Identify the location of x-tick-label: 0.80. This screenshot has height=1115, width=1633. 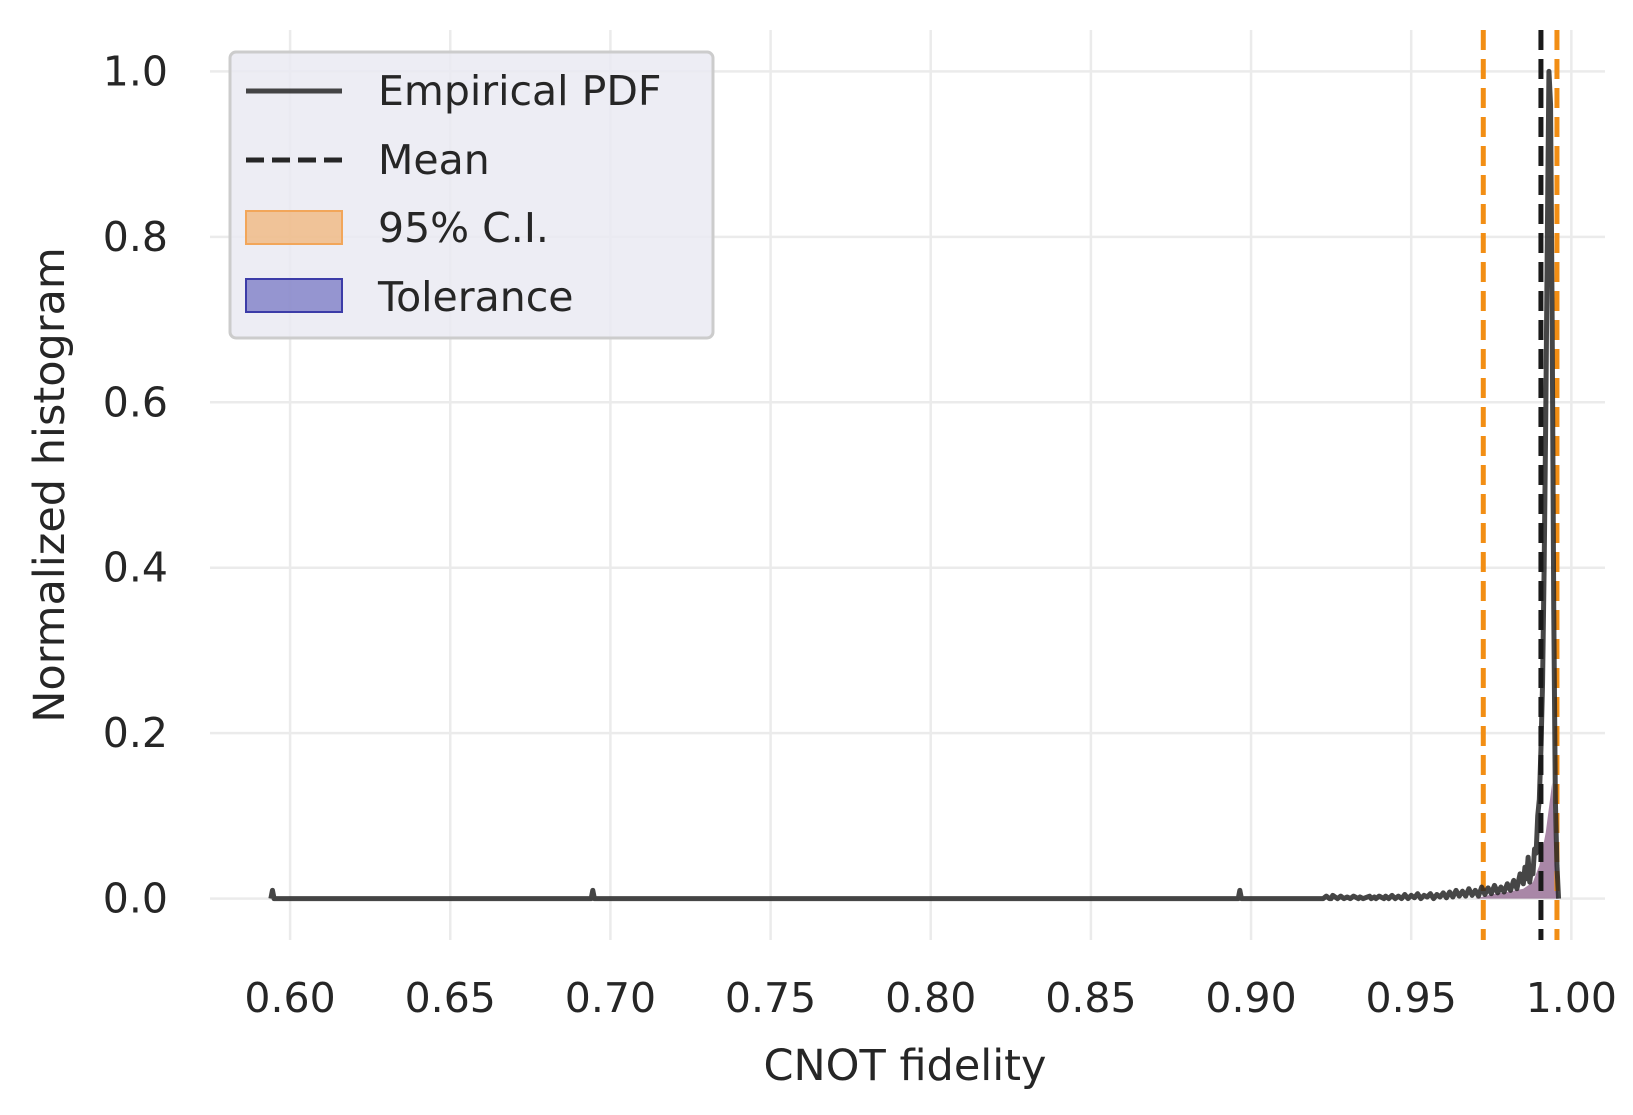
(930, 998).